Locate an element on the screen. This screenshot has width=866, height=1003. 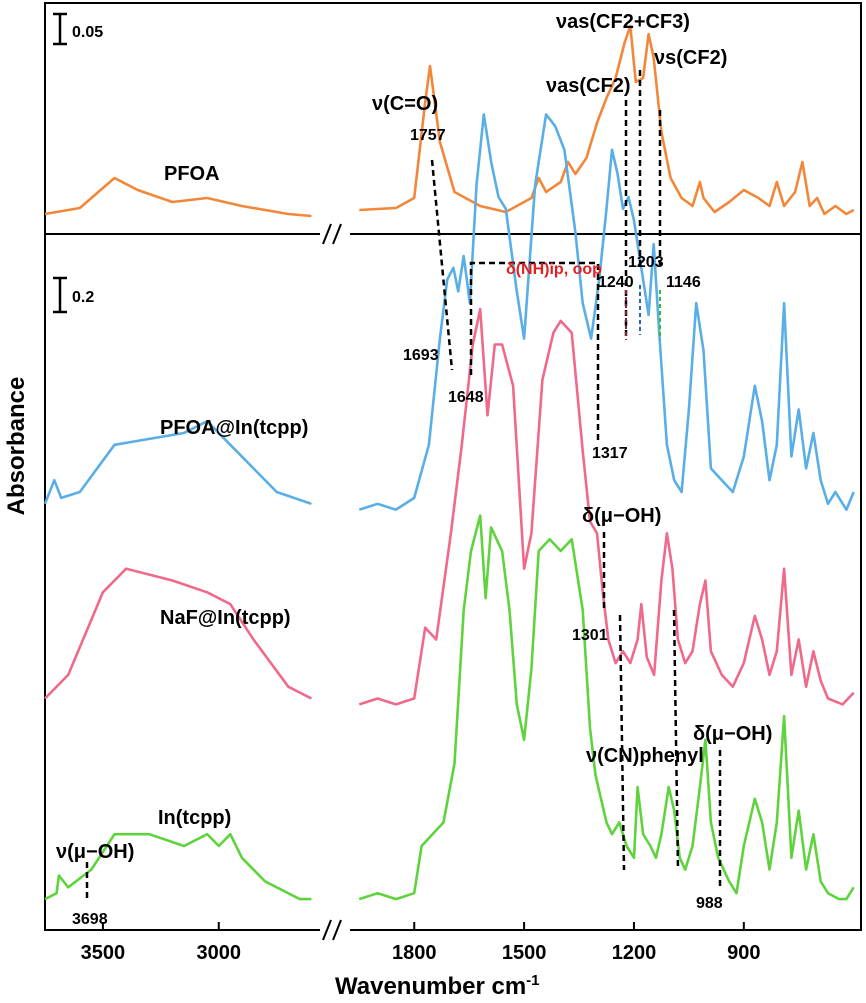
scale-bar-top-label: 0.05 is located at coordinates (87, 32).